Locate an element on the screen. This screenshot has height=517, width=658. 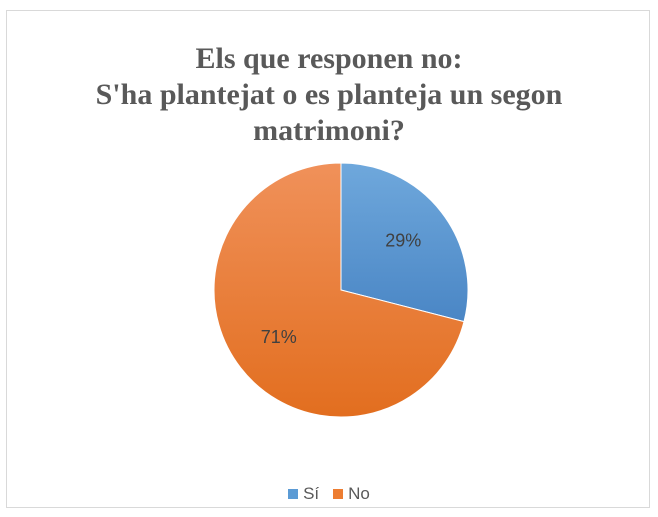
data-label-no: 71% is located at coordinates (279, 337).